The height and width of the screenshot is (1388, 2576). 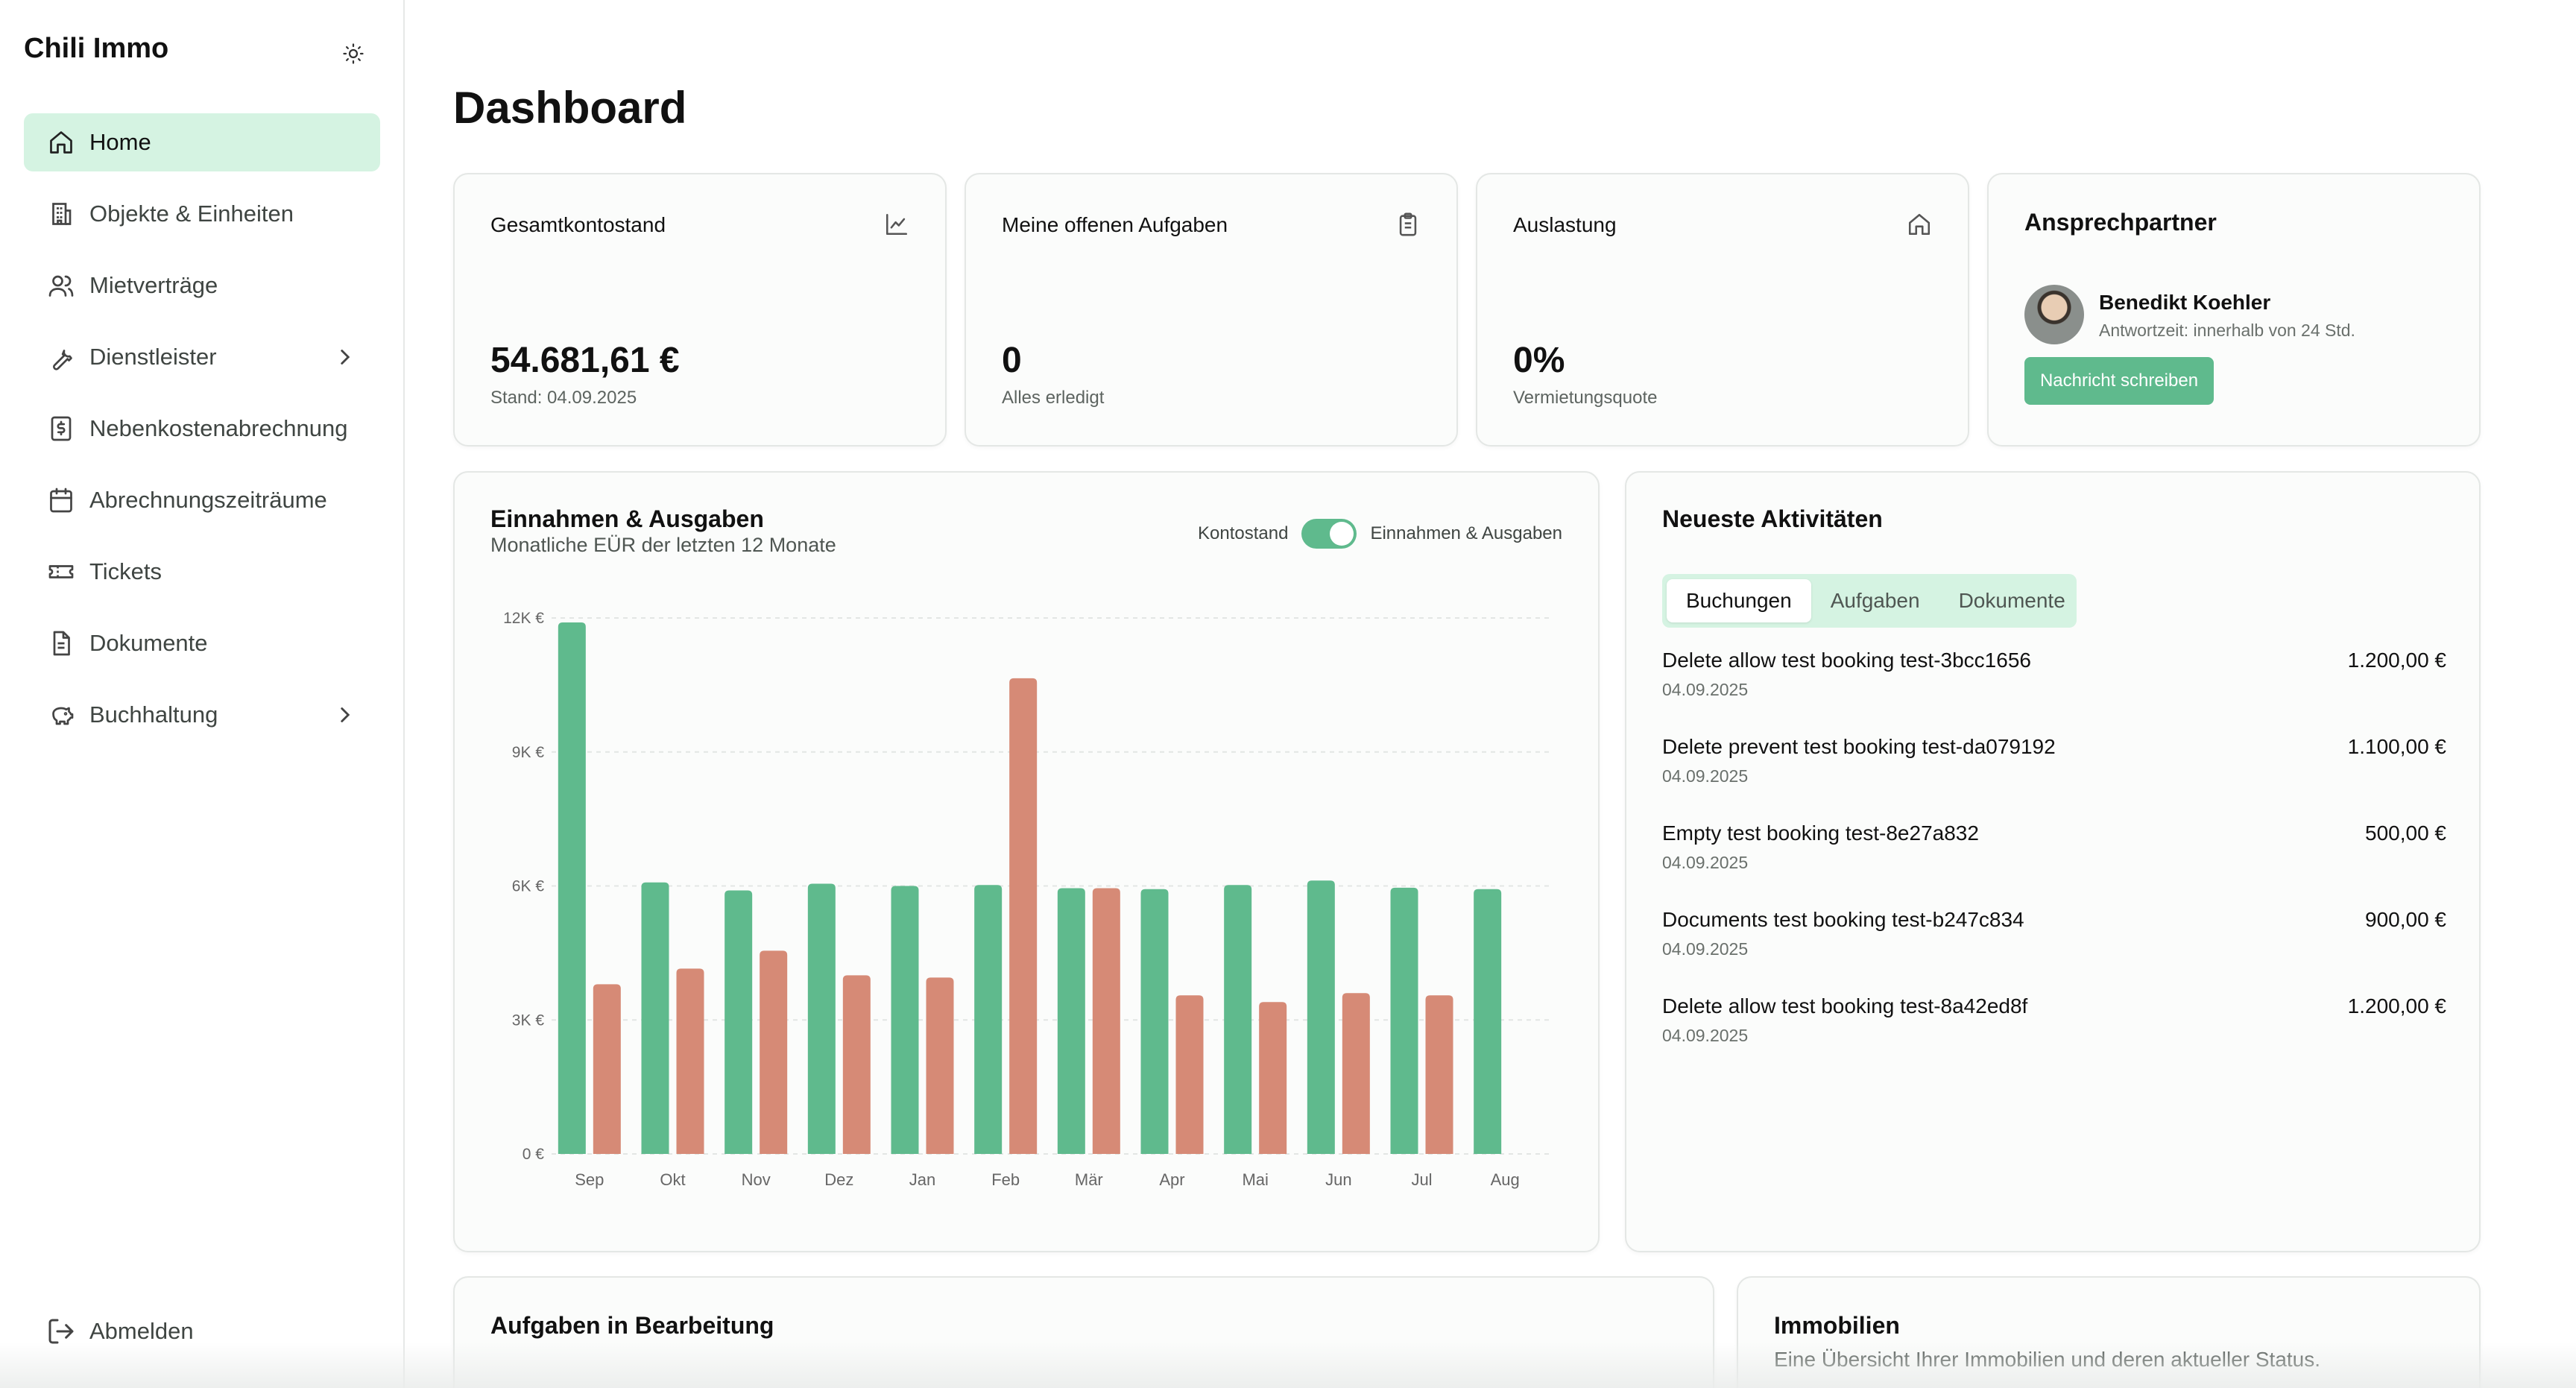 I want to click on receipt-icon, so click(x=61, y=429).